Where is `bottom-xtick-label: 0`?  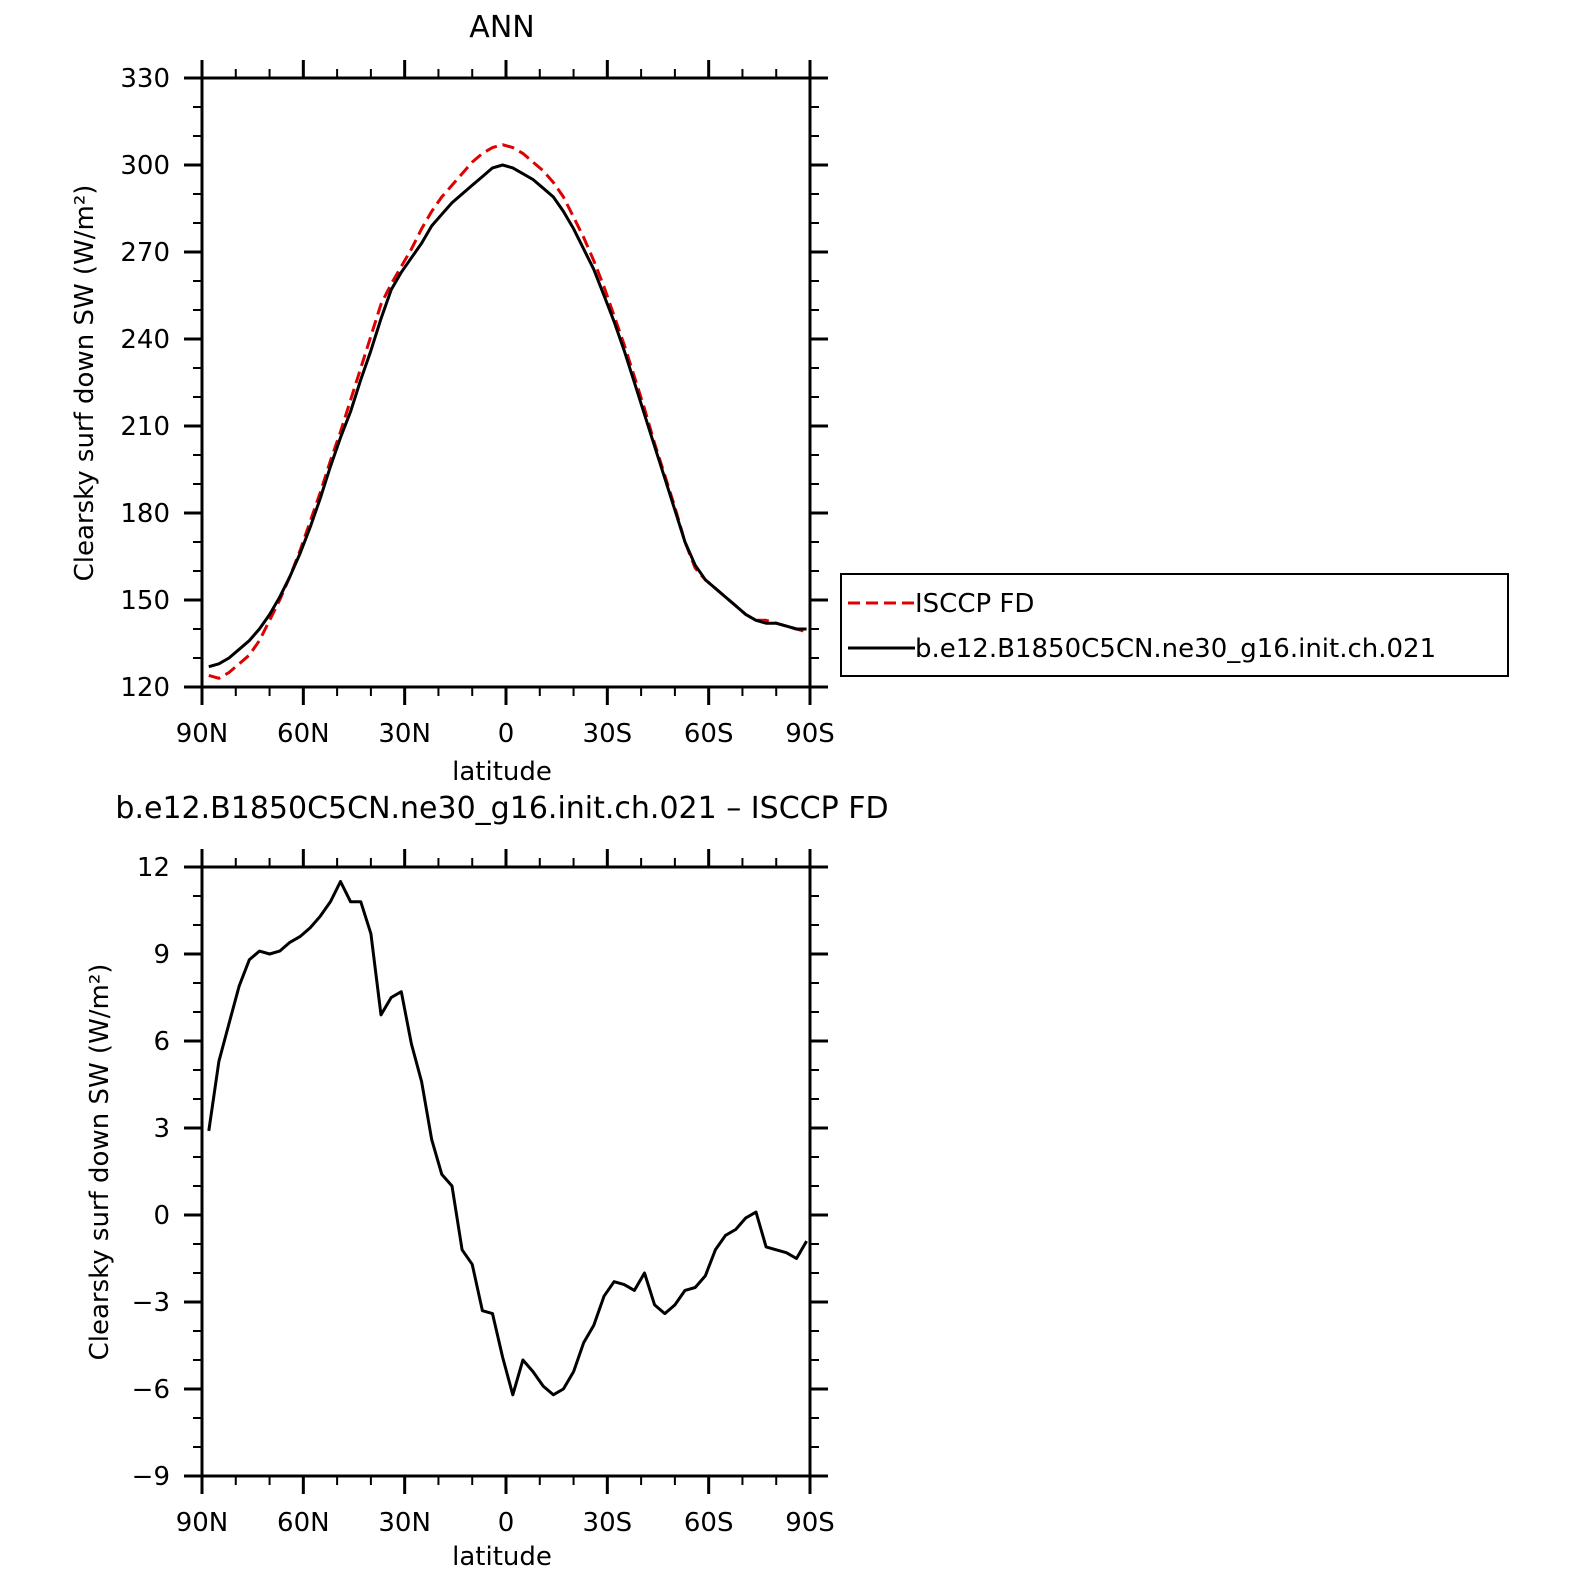 bottom-xtick-label: 0 is located at coordinates (506, 1523).